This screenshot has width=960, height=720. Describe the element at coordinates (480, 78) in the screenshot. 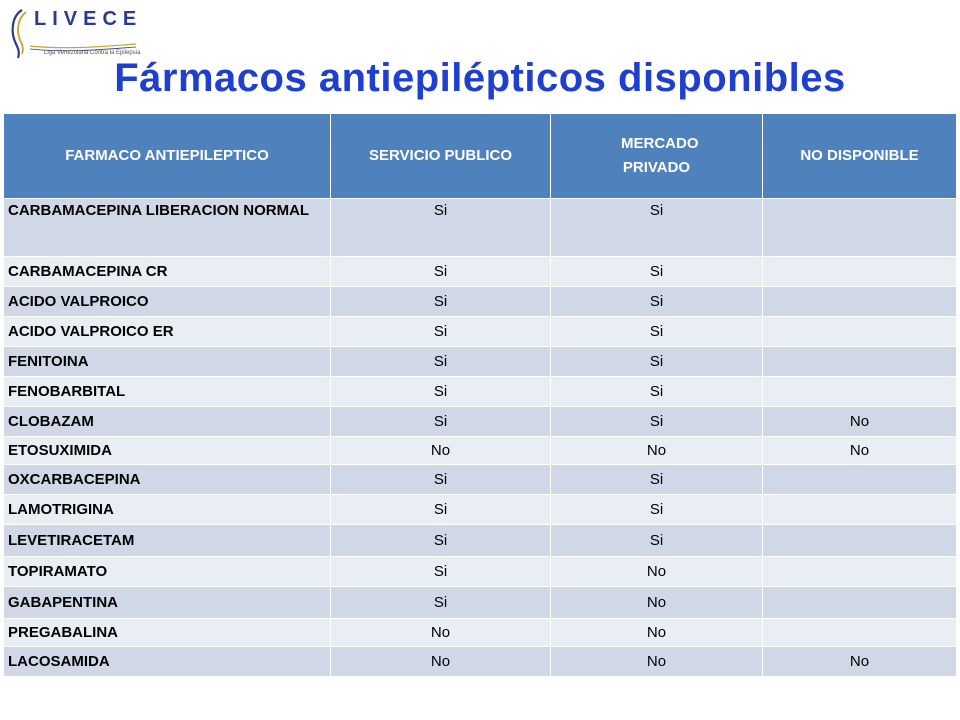

I see `slide-title: Fármacos antiepilépticos disponibles` at that location.